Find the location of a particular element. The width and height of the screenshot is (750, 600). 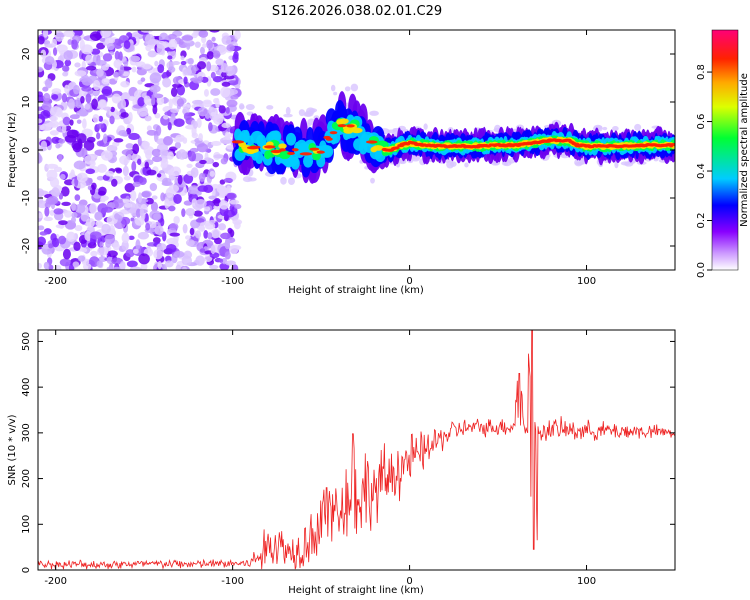

y-tick-label: -20 is located at coordinates (26, 246).